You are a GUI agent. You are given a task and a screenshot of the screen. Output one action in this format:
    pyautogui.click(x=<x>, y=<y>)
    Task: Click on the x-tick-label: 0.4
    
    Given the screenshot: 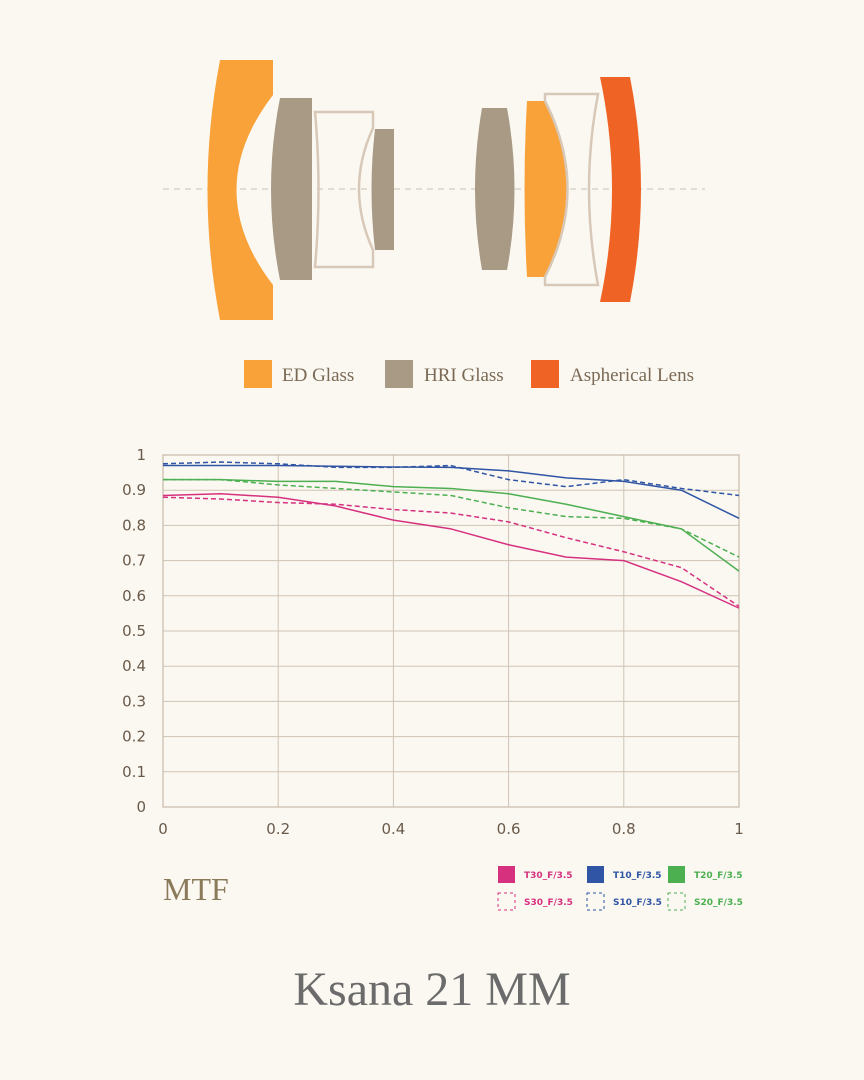 What is the action you would take?
    pyautogui.click(x=393, y=829)
    